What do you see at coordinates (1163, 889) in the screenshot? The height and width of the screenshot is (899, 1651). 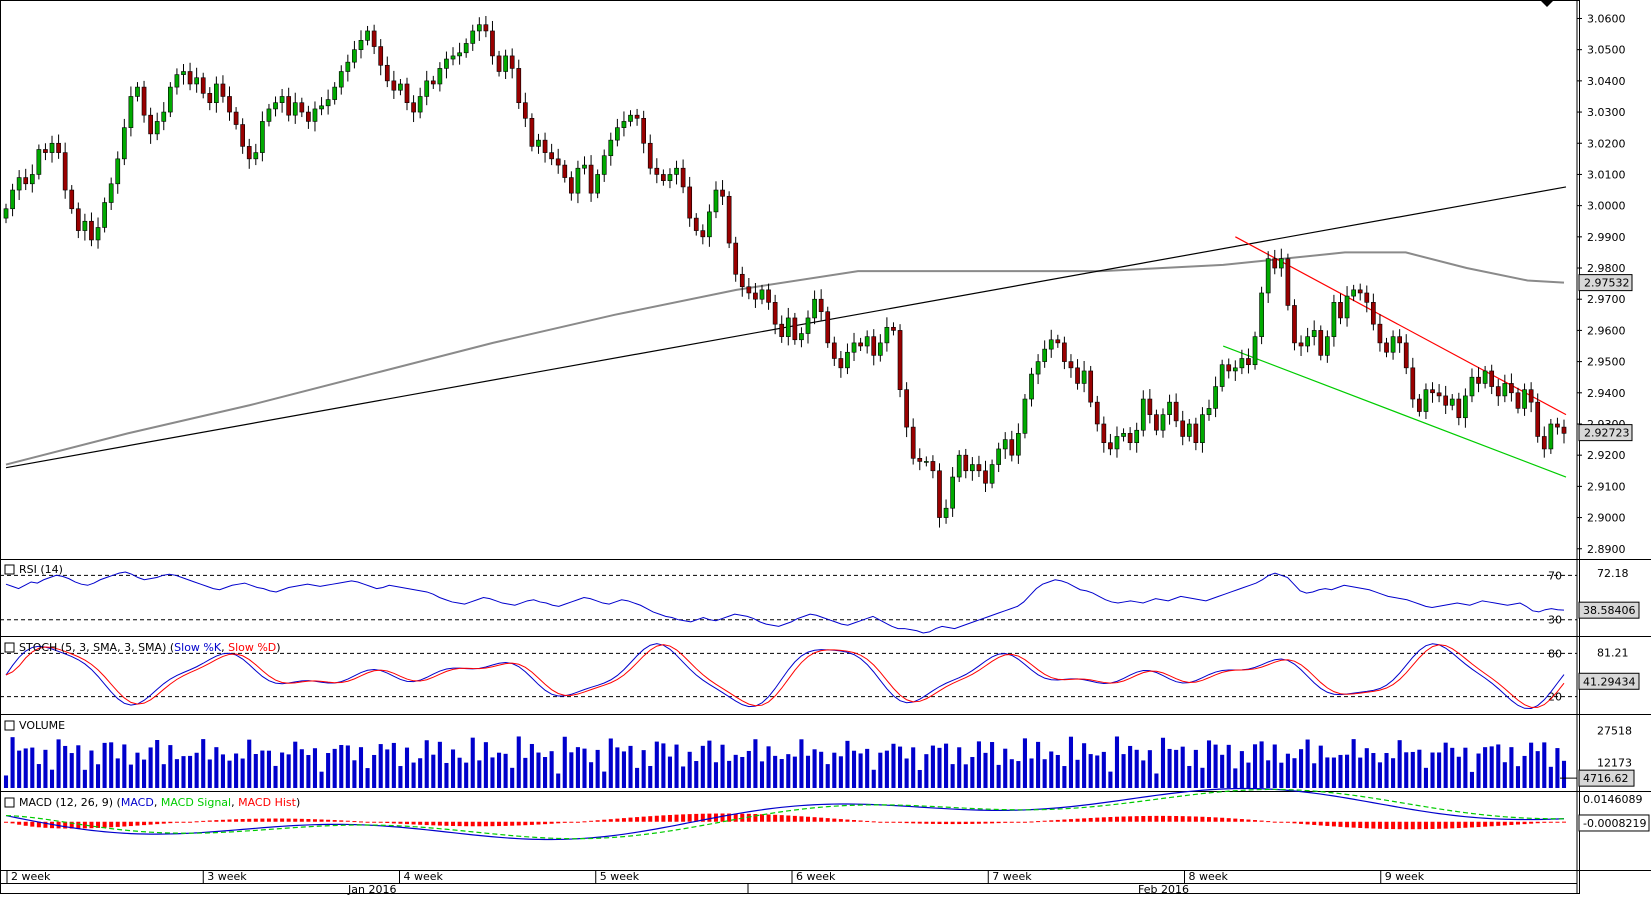 I see `month-label: Feb 2016` at bounding box center [1163, 889].